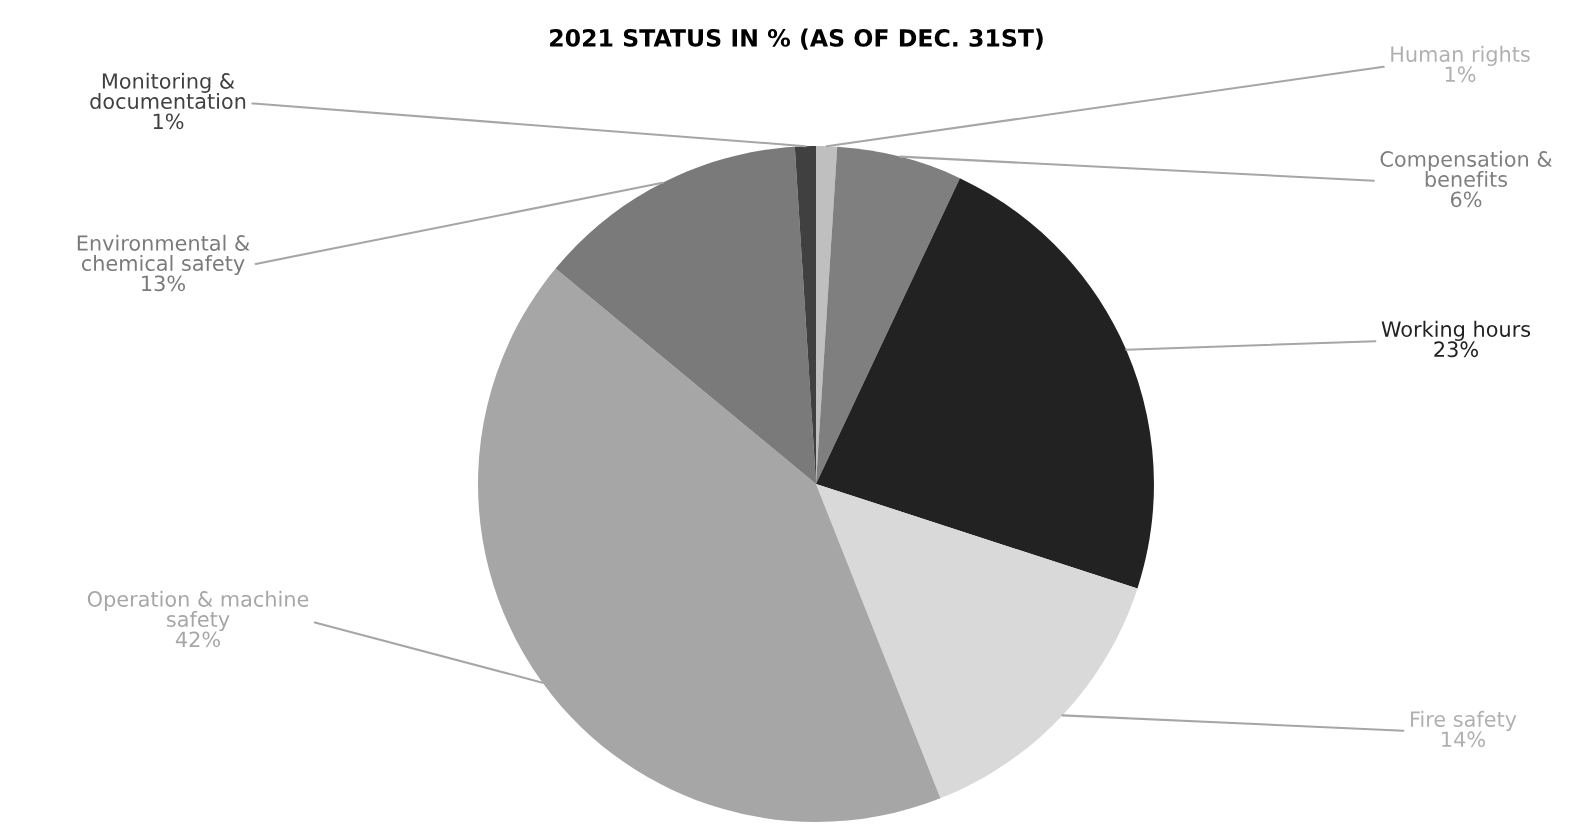 This screenshot has width=1593, height=827. I want to click on slice-label: Working hours, so click(1456, 330).